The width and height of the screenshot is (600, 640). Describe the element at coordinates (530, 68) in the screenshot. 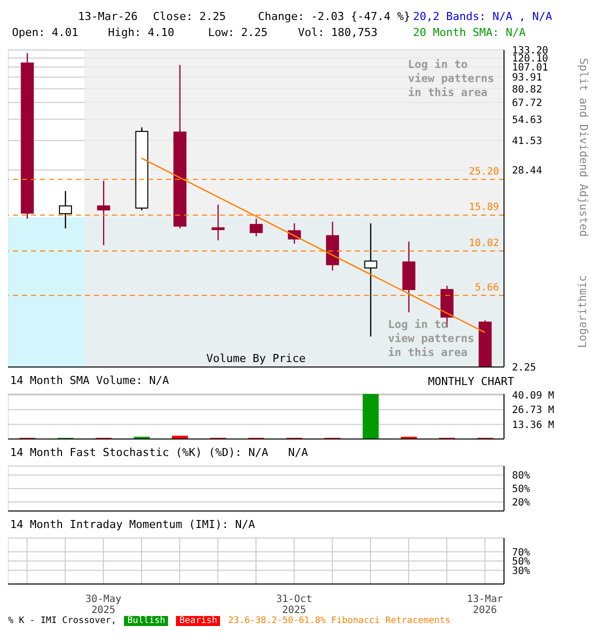

I see `y-tick-label: 107.01` at that location.